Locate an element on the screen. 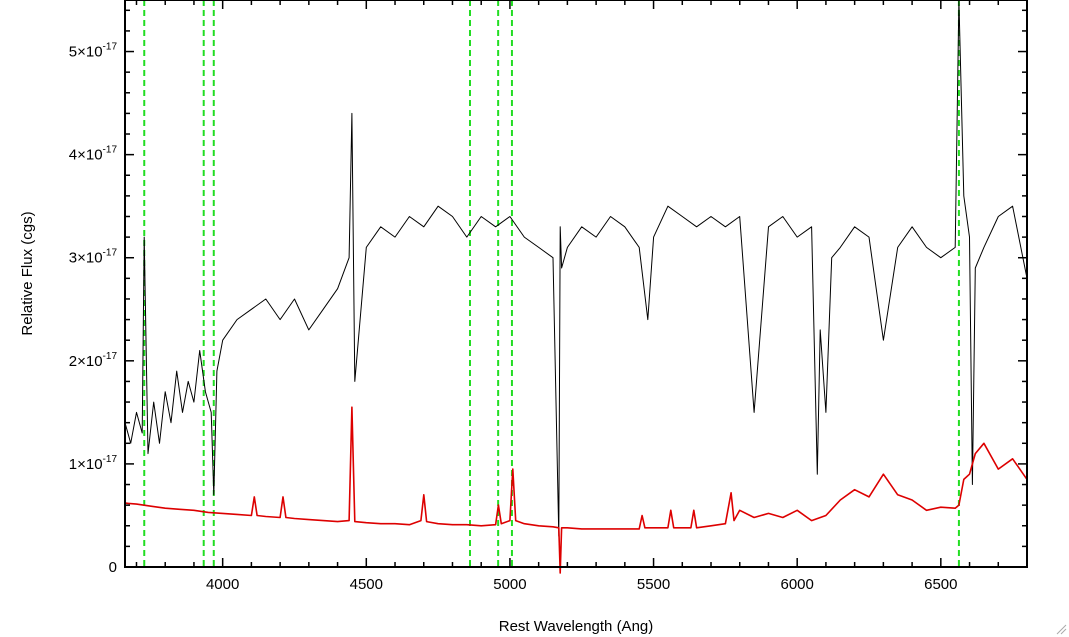  y-tick-label: 0 is located at coordinates (113, 567).